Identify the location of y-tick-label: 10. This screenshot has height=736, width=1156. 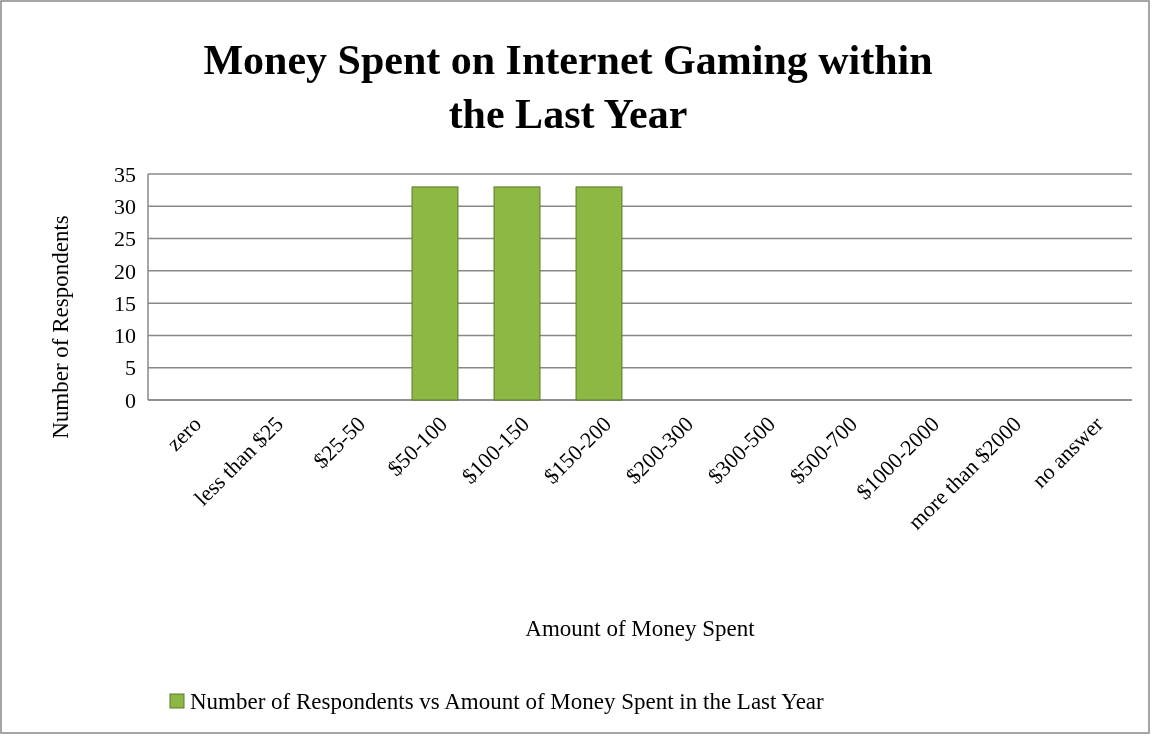
(125, 336).